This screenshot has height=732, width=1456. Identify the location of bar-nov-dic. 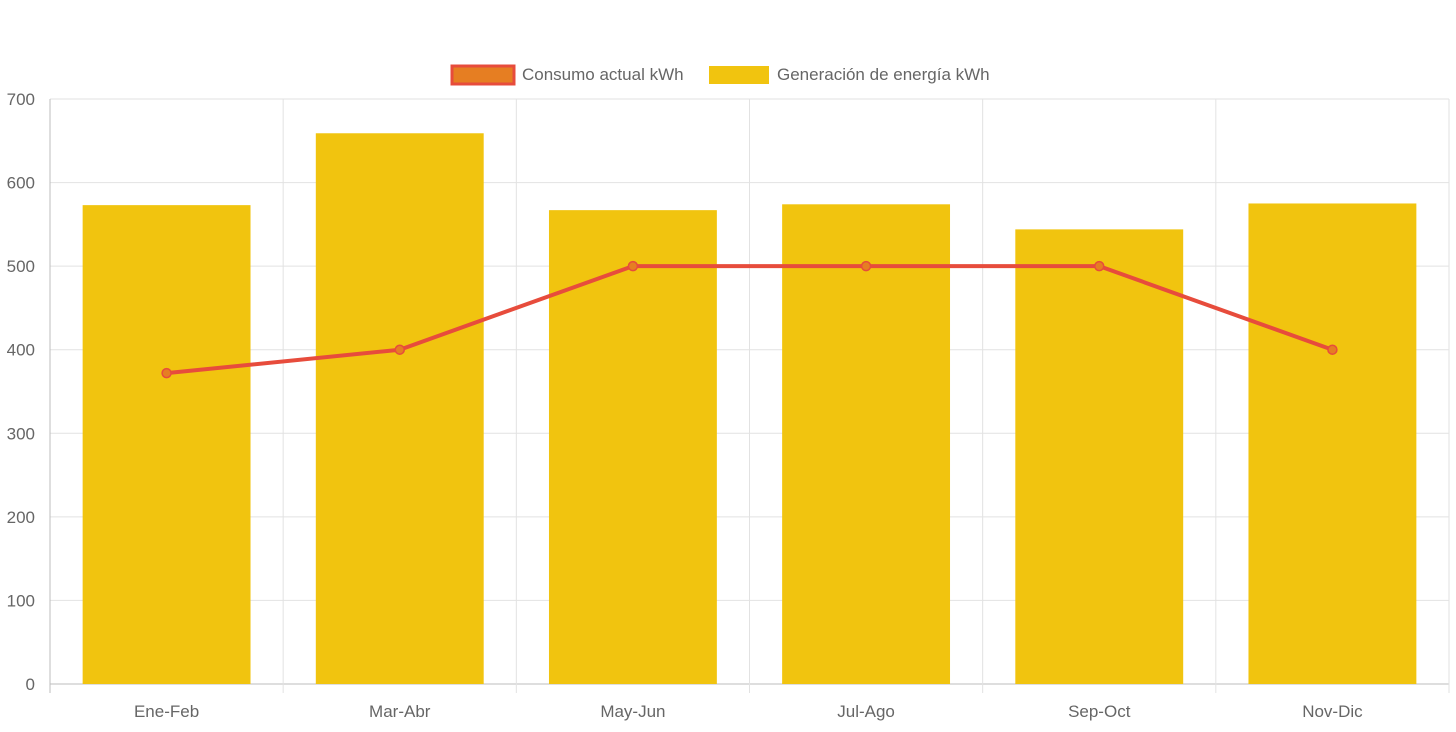
(1332, 443).